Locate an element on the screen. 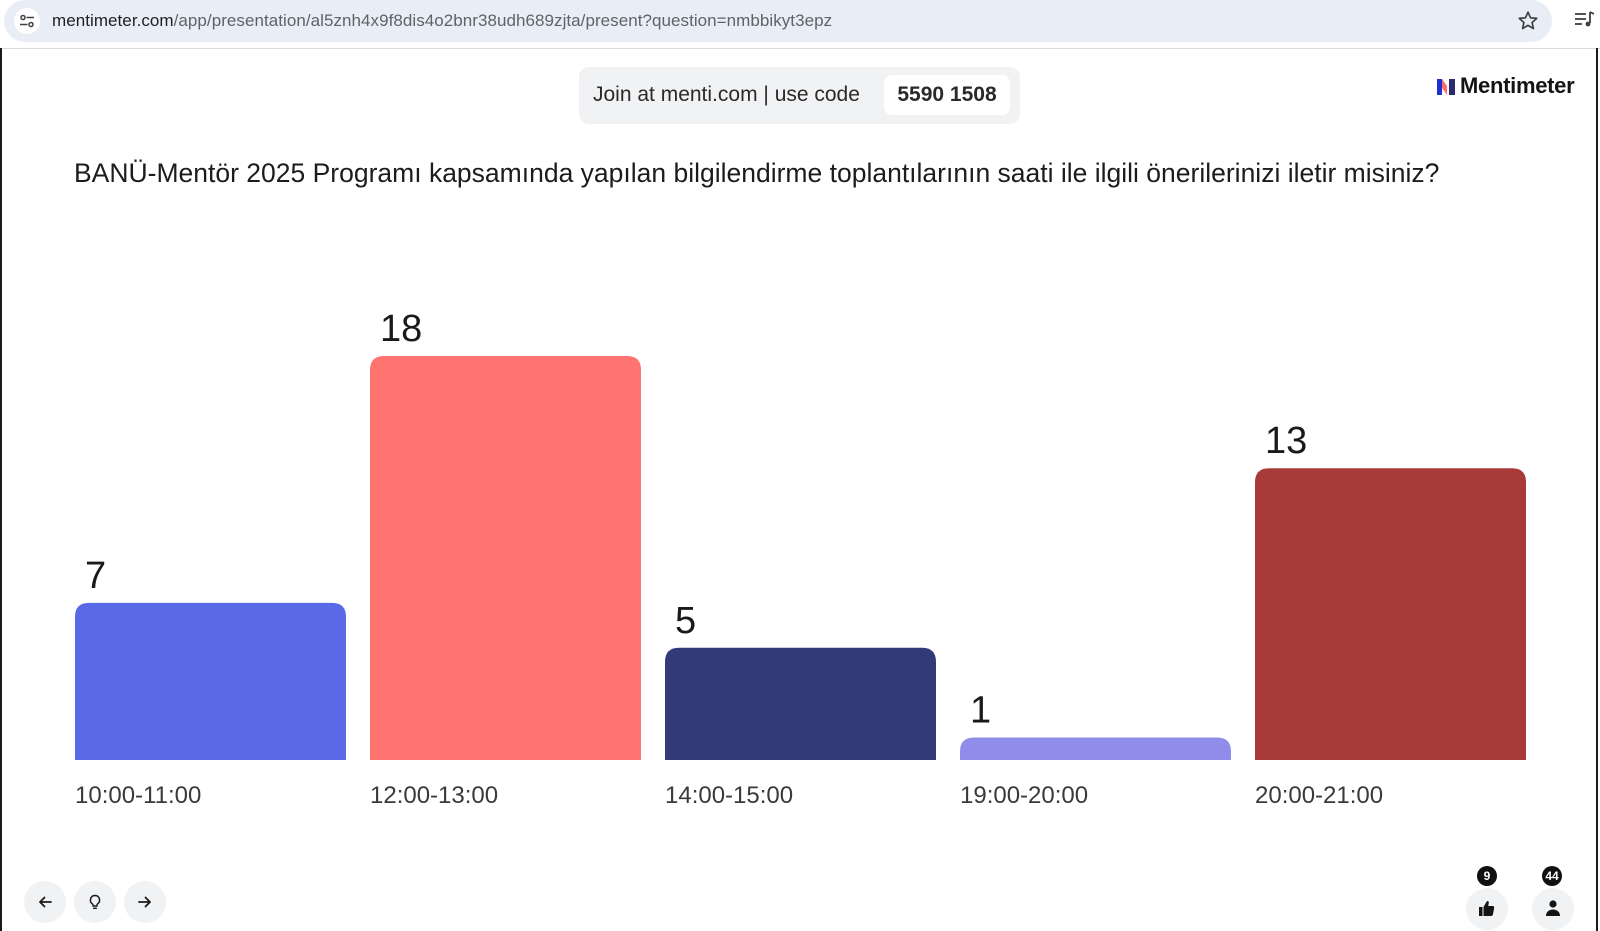  category-label: 10:00-11:00 is located at coordinates (138, 795).